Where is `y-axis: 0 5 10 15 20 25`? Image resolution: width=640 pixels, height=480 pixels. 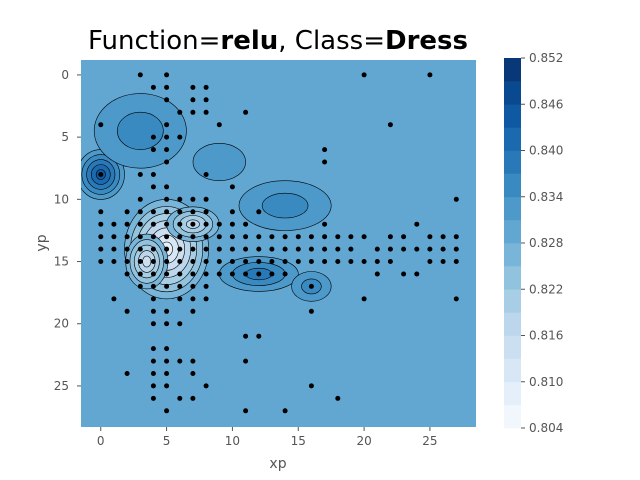
y-axis: 0 5 10 15 20 25 is located at coordinates (67, 230).